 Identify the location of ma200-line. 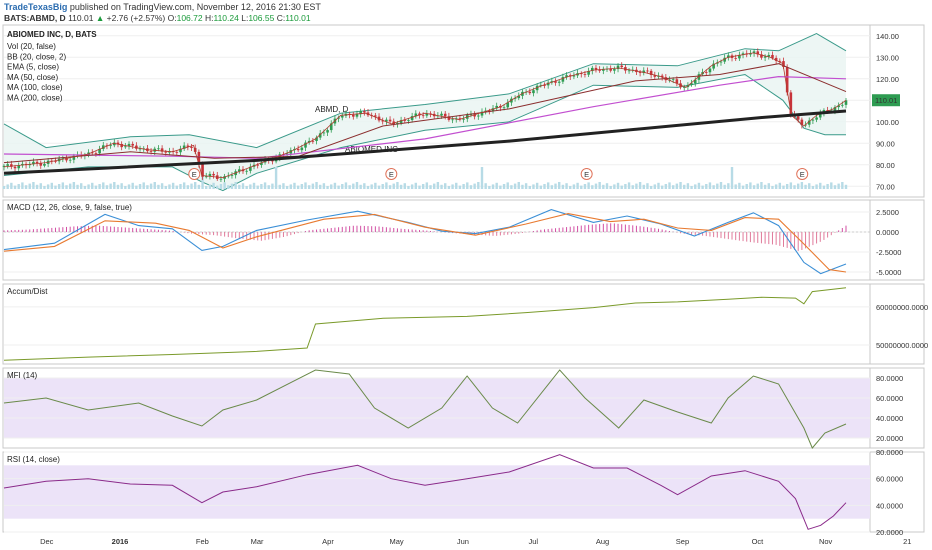
(425, 142).